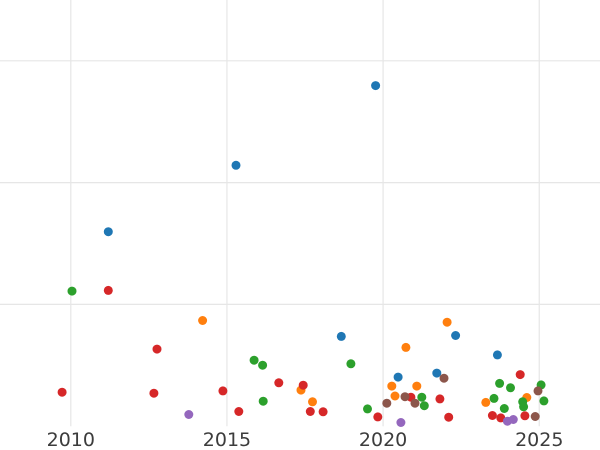  Describe the element at coordinates (71, 439) in the screenshot. I see `x-tick-label: 2010` at that location.